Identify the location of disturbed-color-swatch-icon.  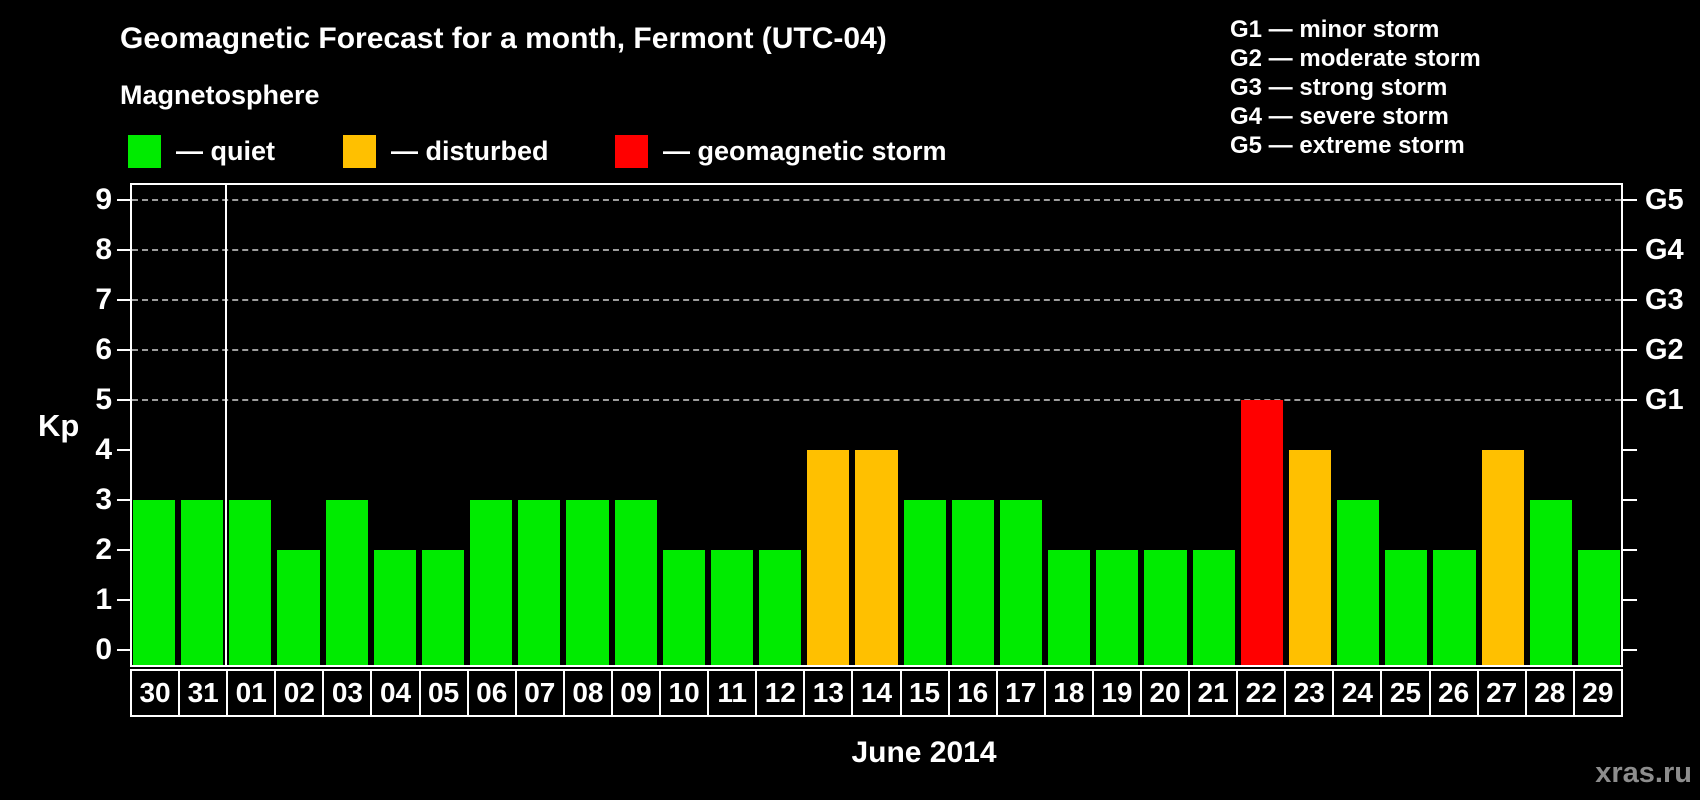
(359, 151).